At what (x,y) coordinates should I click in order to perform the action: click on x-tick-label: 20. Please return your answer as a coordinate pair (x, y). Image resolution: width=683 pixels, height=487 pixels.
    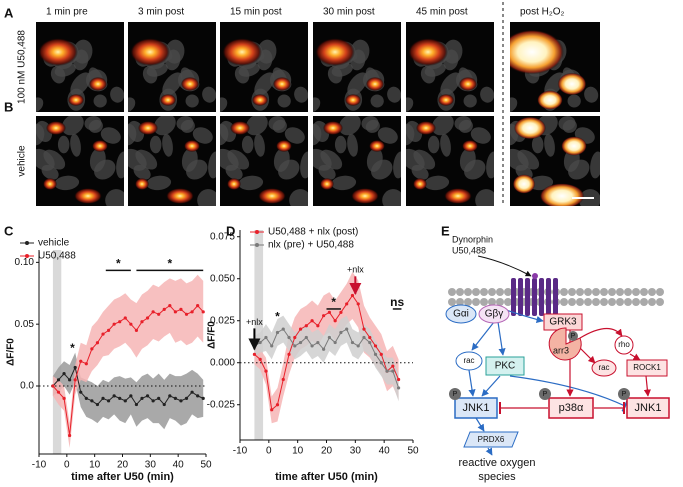
    Looking at the image, I should click on (327, 451).